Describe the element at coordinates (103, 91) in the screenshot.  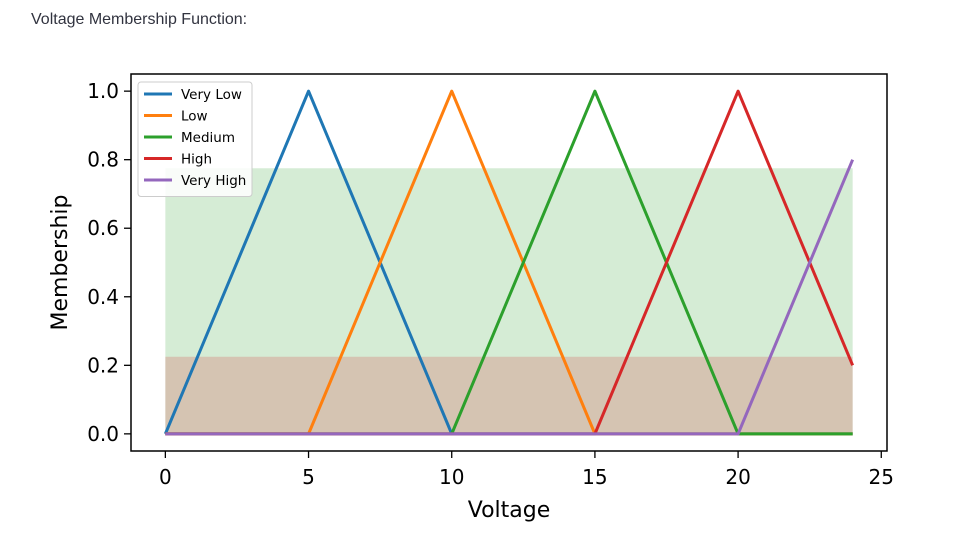
I see `y-tick-label: 1.0` at that location.